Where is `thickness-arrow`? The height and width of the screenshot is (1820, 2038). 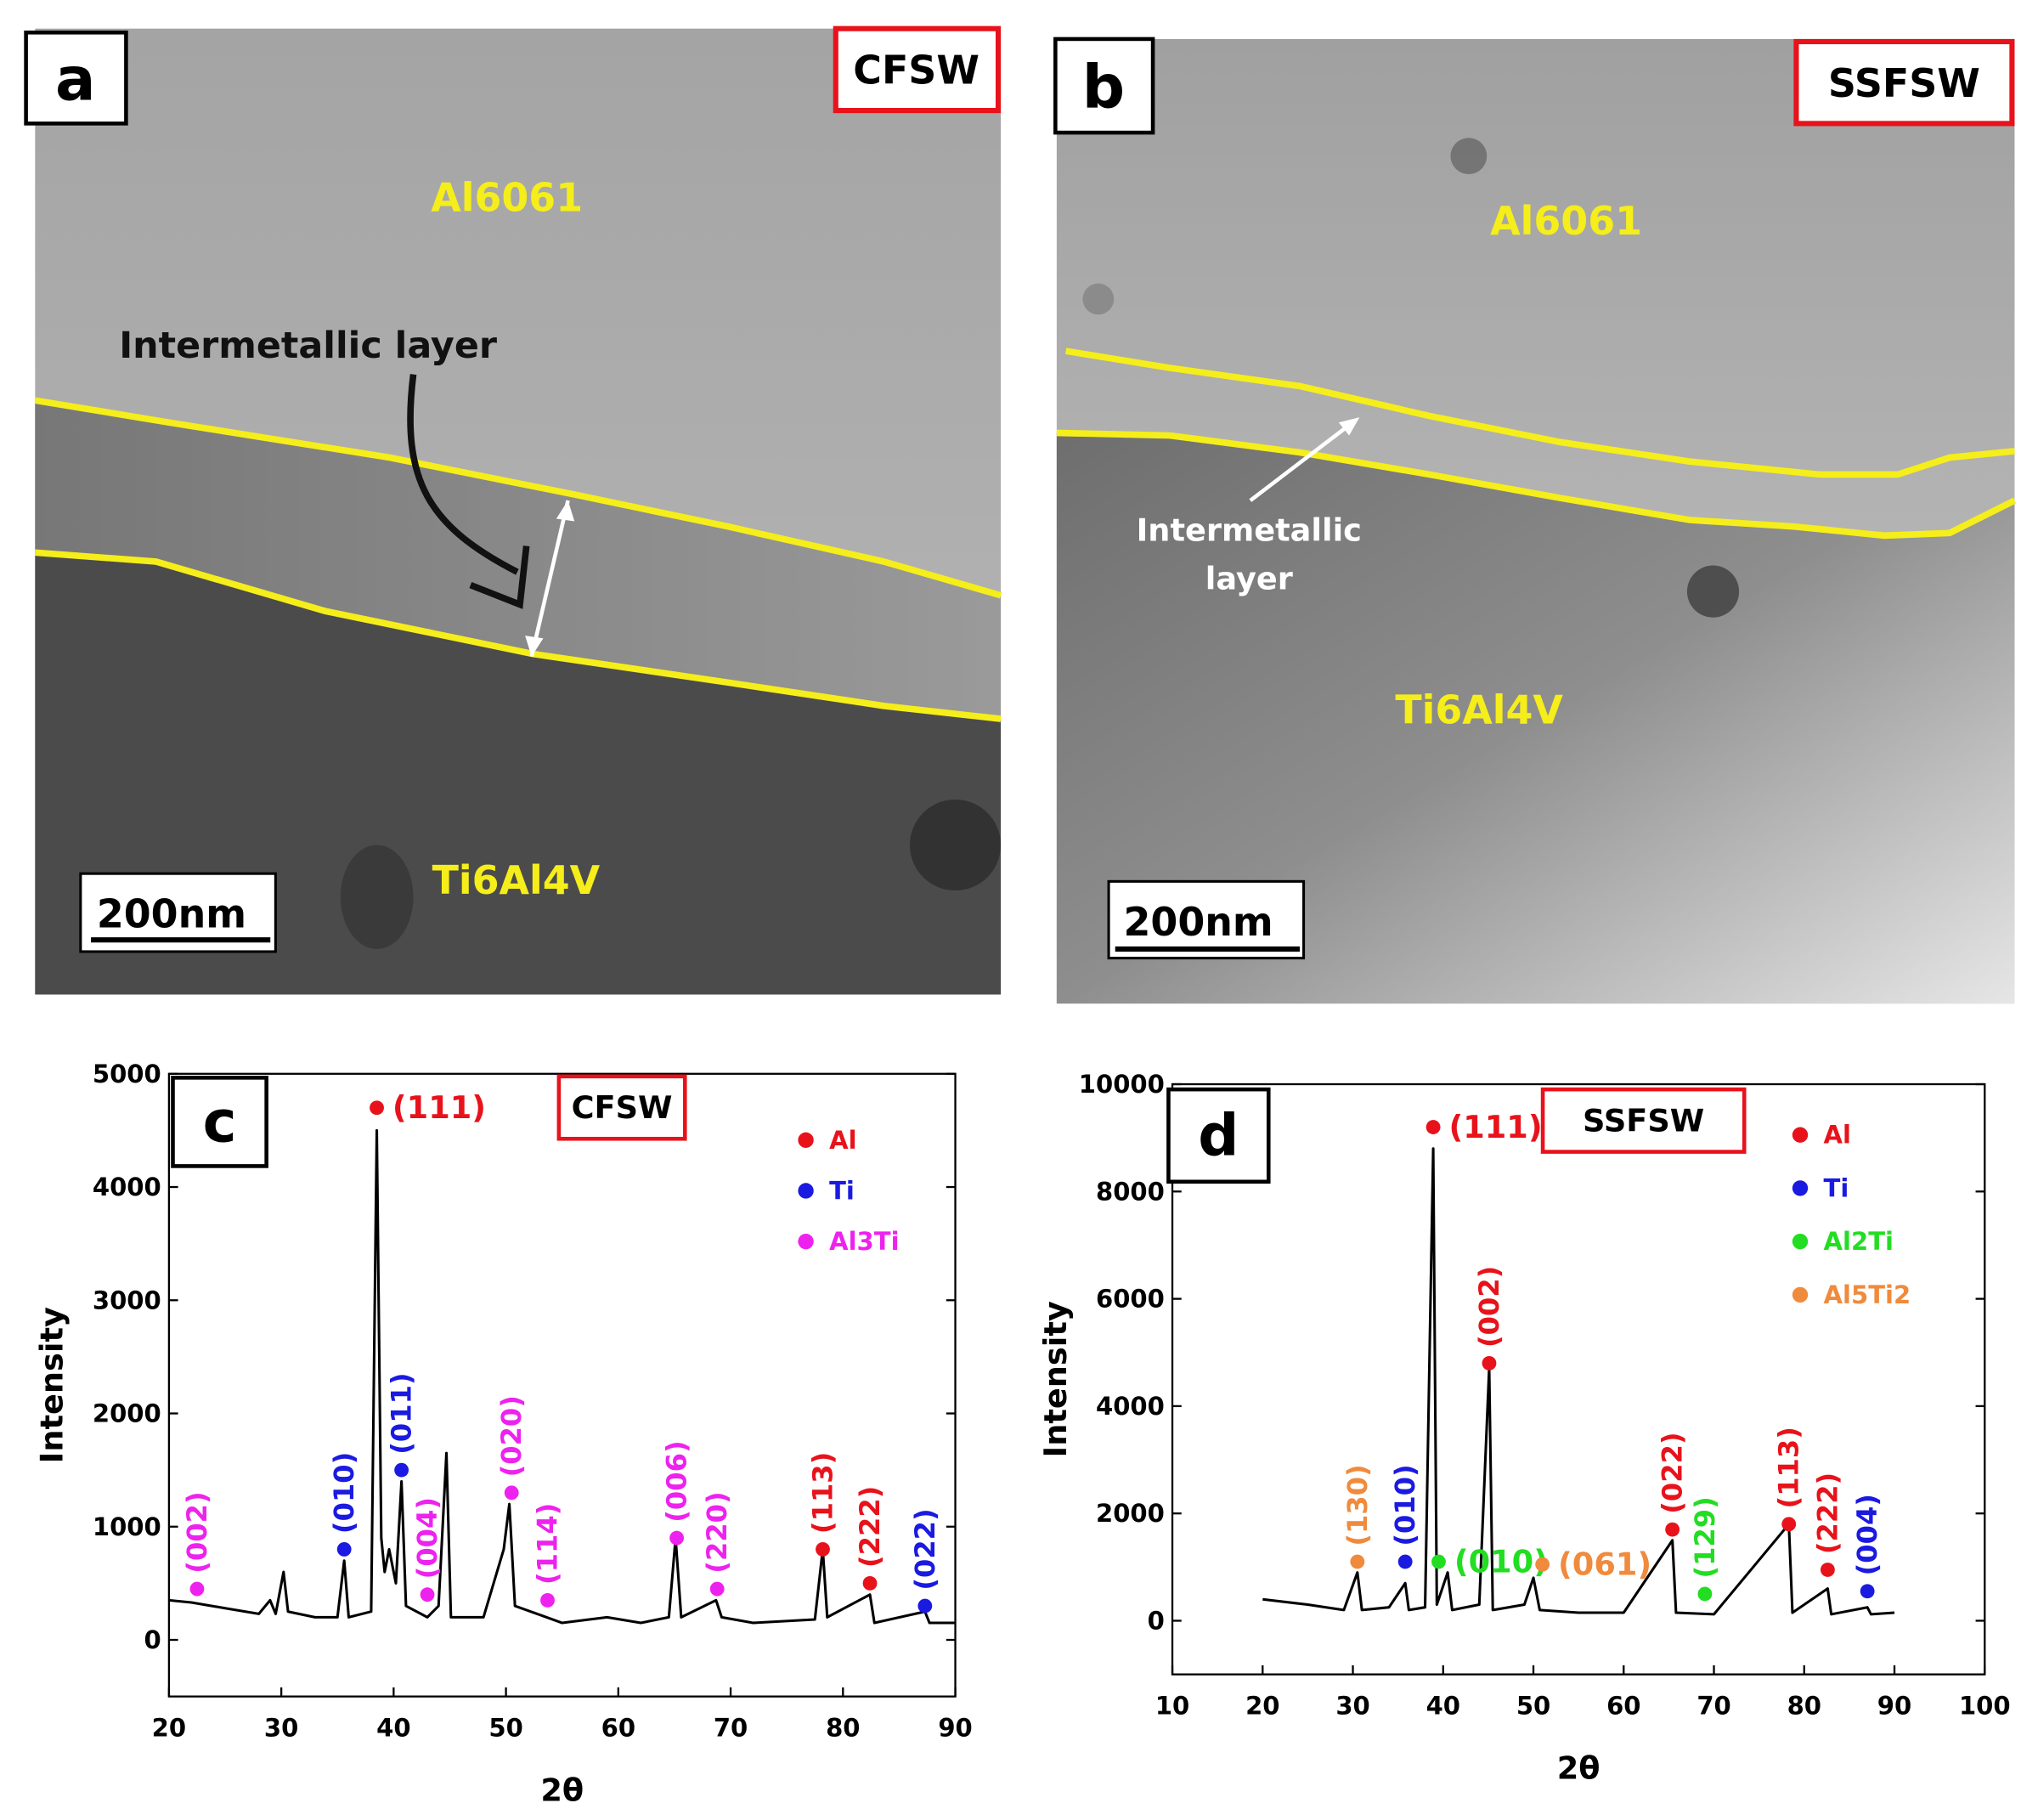 thickness-arrow is located at coordinates (549, 579).